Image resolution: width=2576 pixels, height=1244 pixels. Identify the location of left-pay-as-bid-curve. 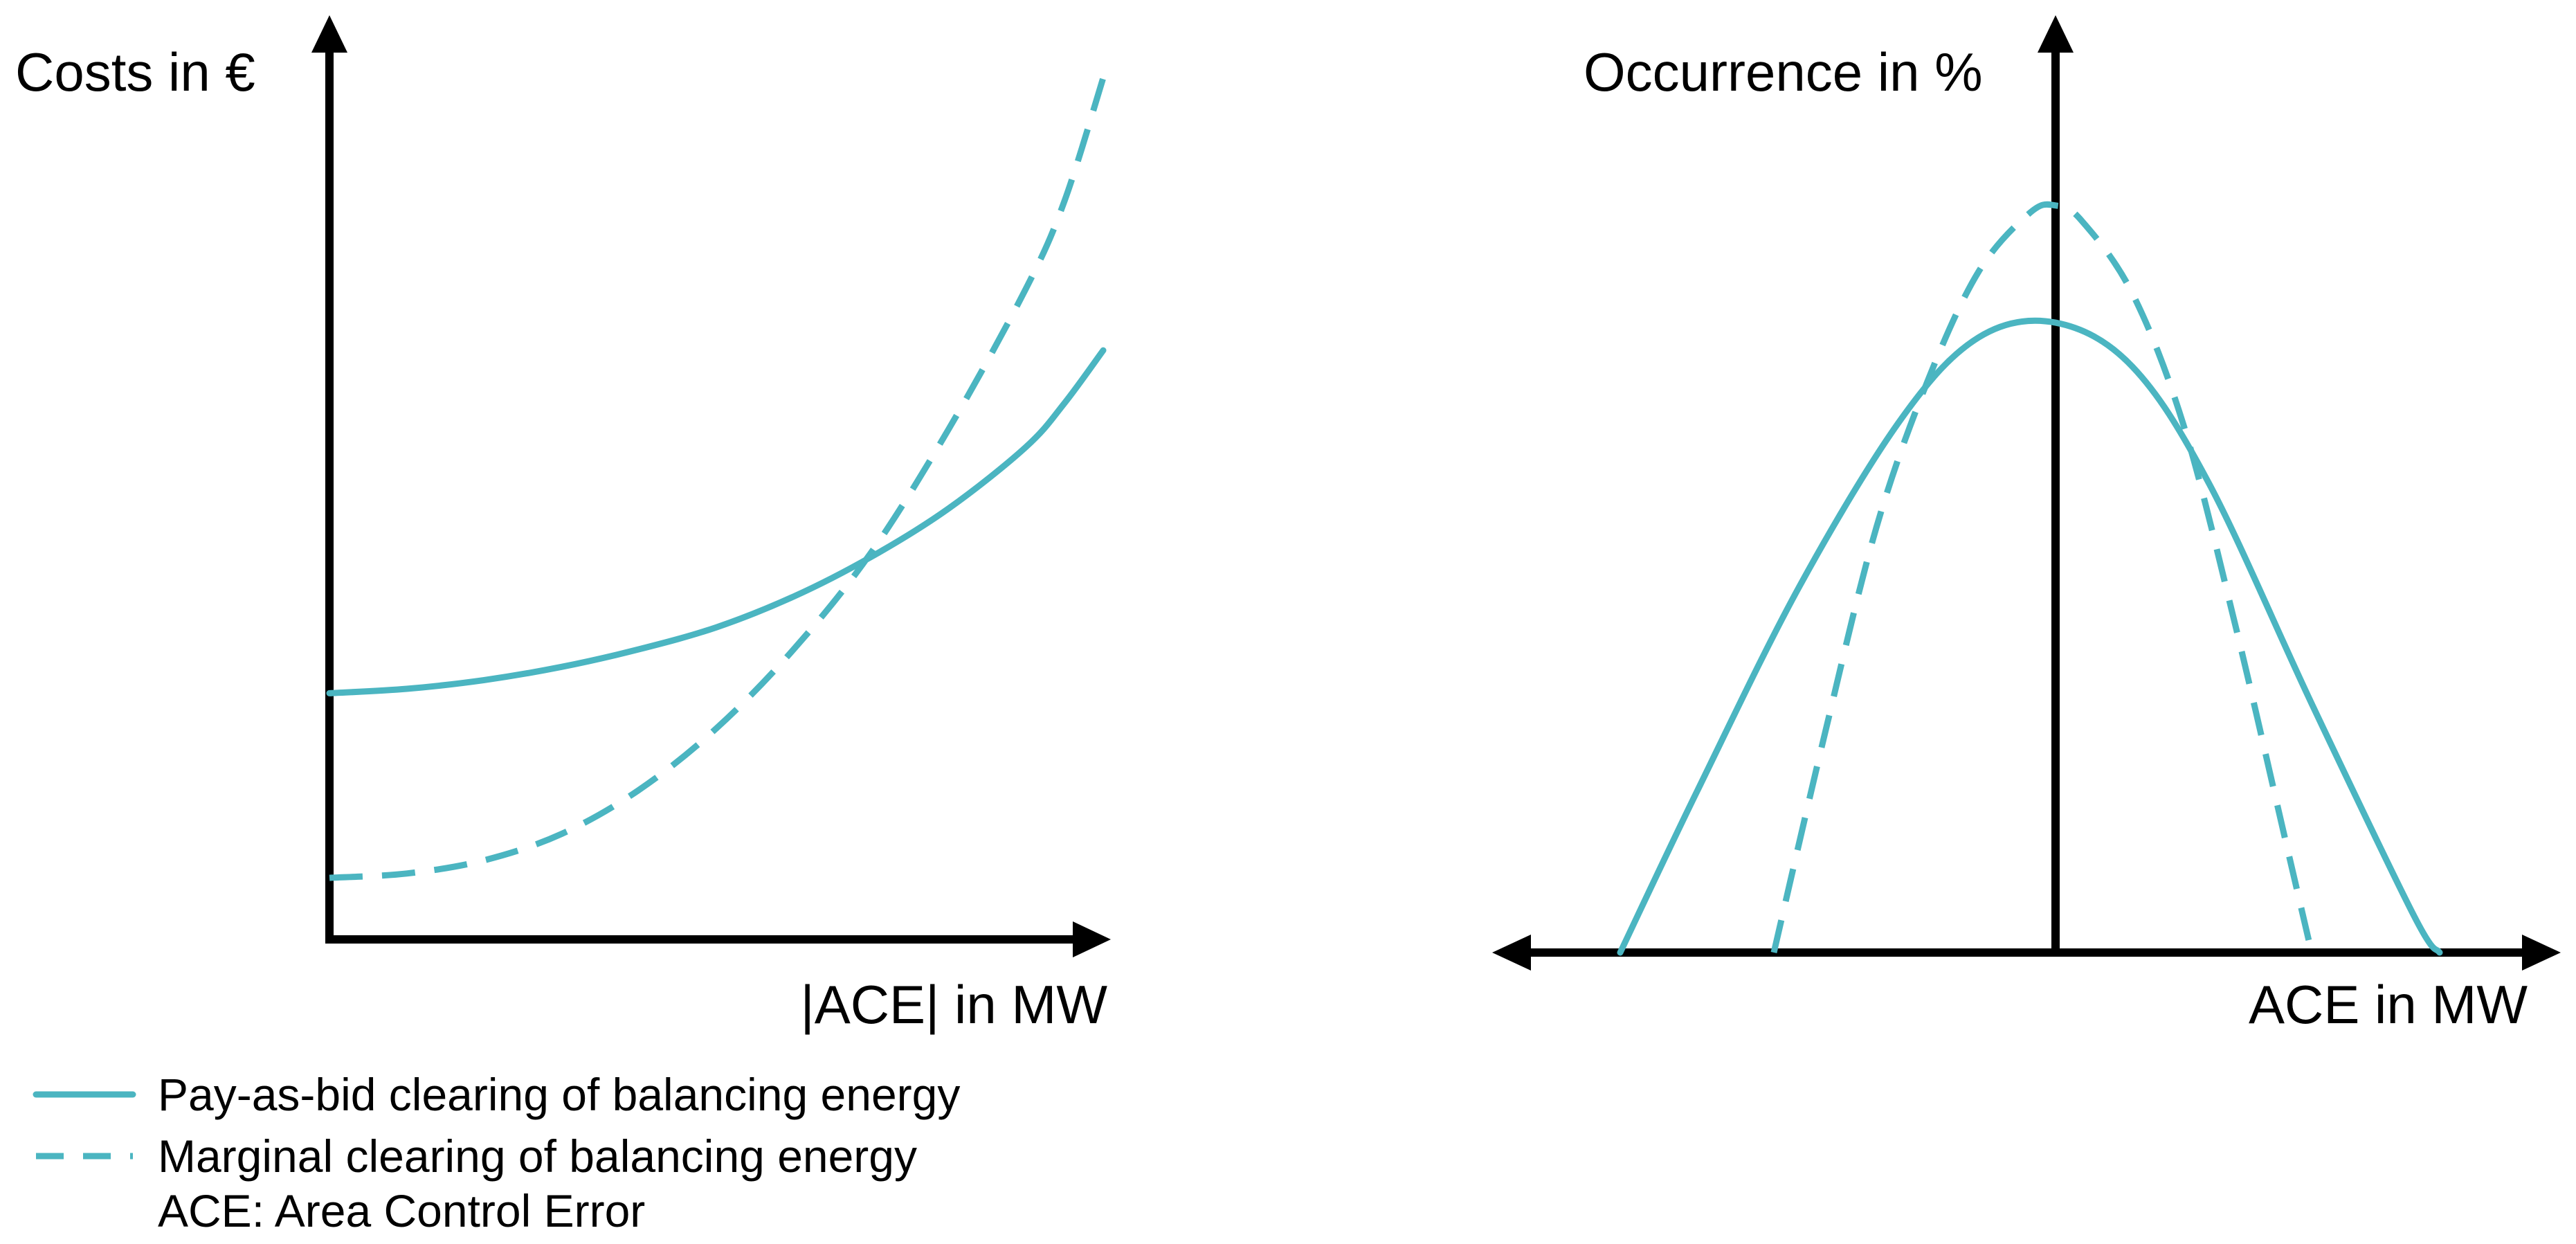
(716, 521).